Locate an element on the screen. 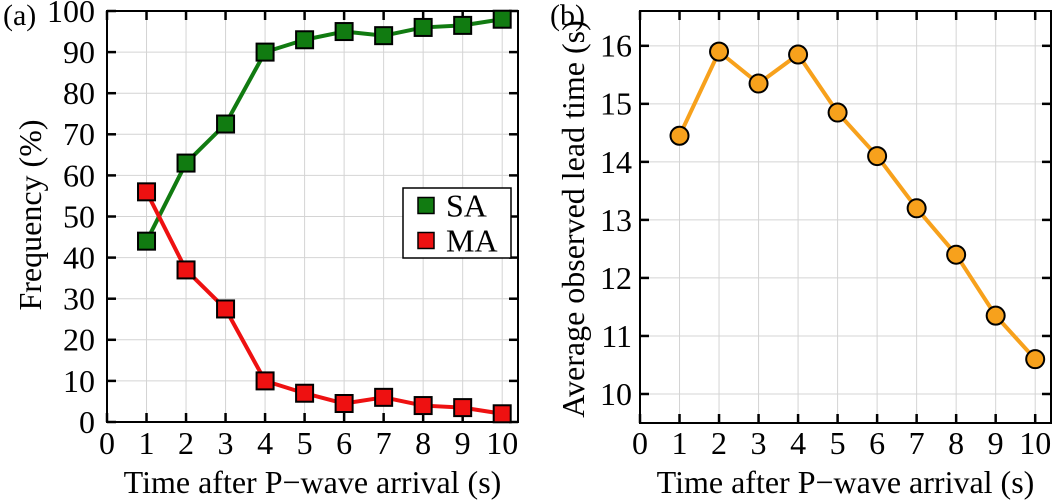  y-tick-labels: 10 11 12 13 14 15 16 is located at coordinates (616, 220).